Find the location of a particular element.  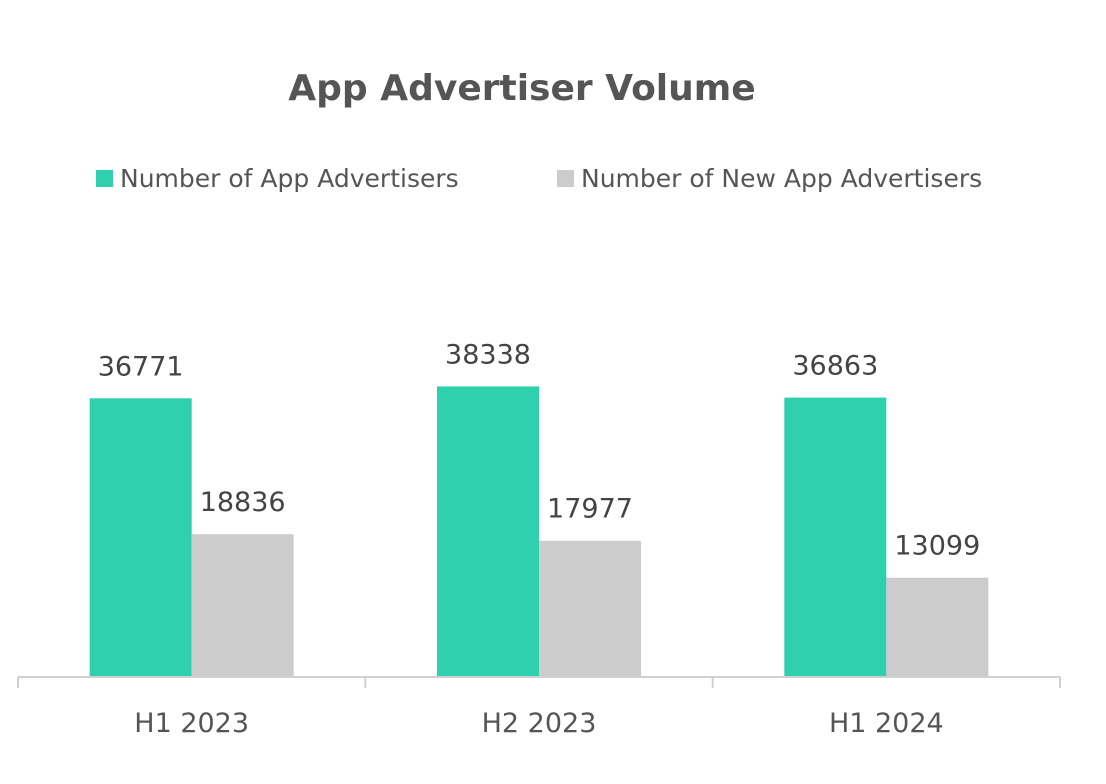

legend-label-0: Number of App Advertisers is located at coordinates (289, 178).